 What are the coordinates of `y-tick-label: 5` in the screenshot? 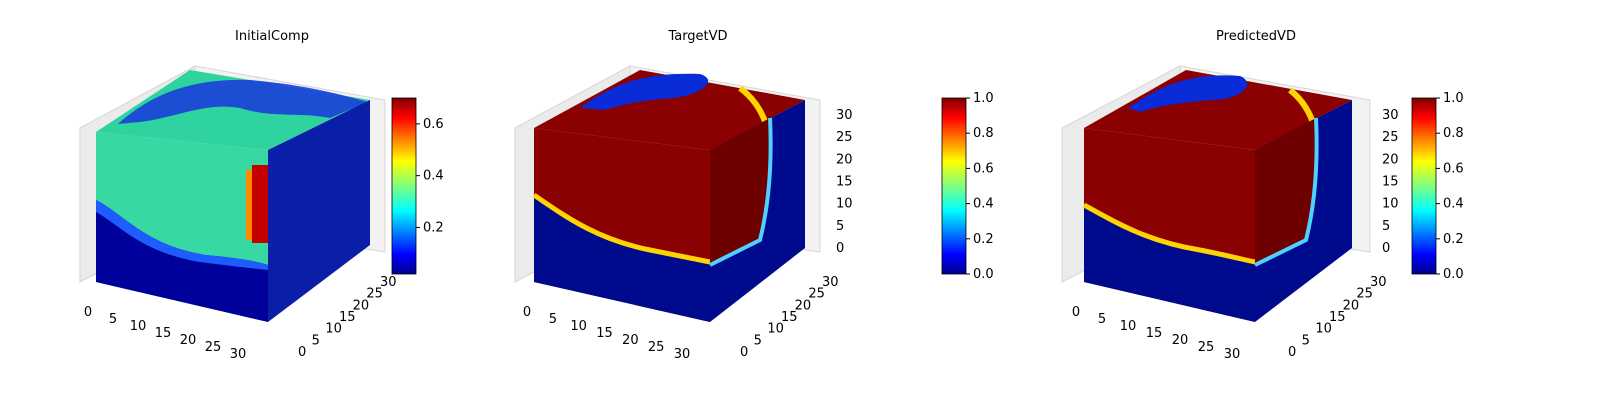 It's located at (758, 340).